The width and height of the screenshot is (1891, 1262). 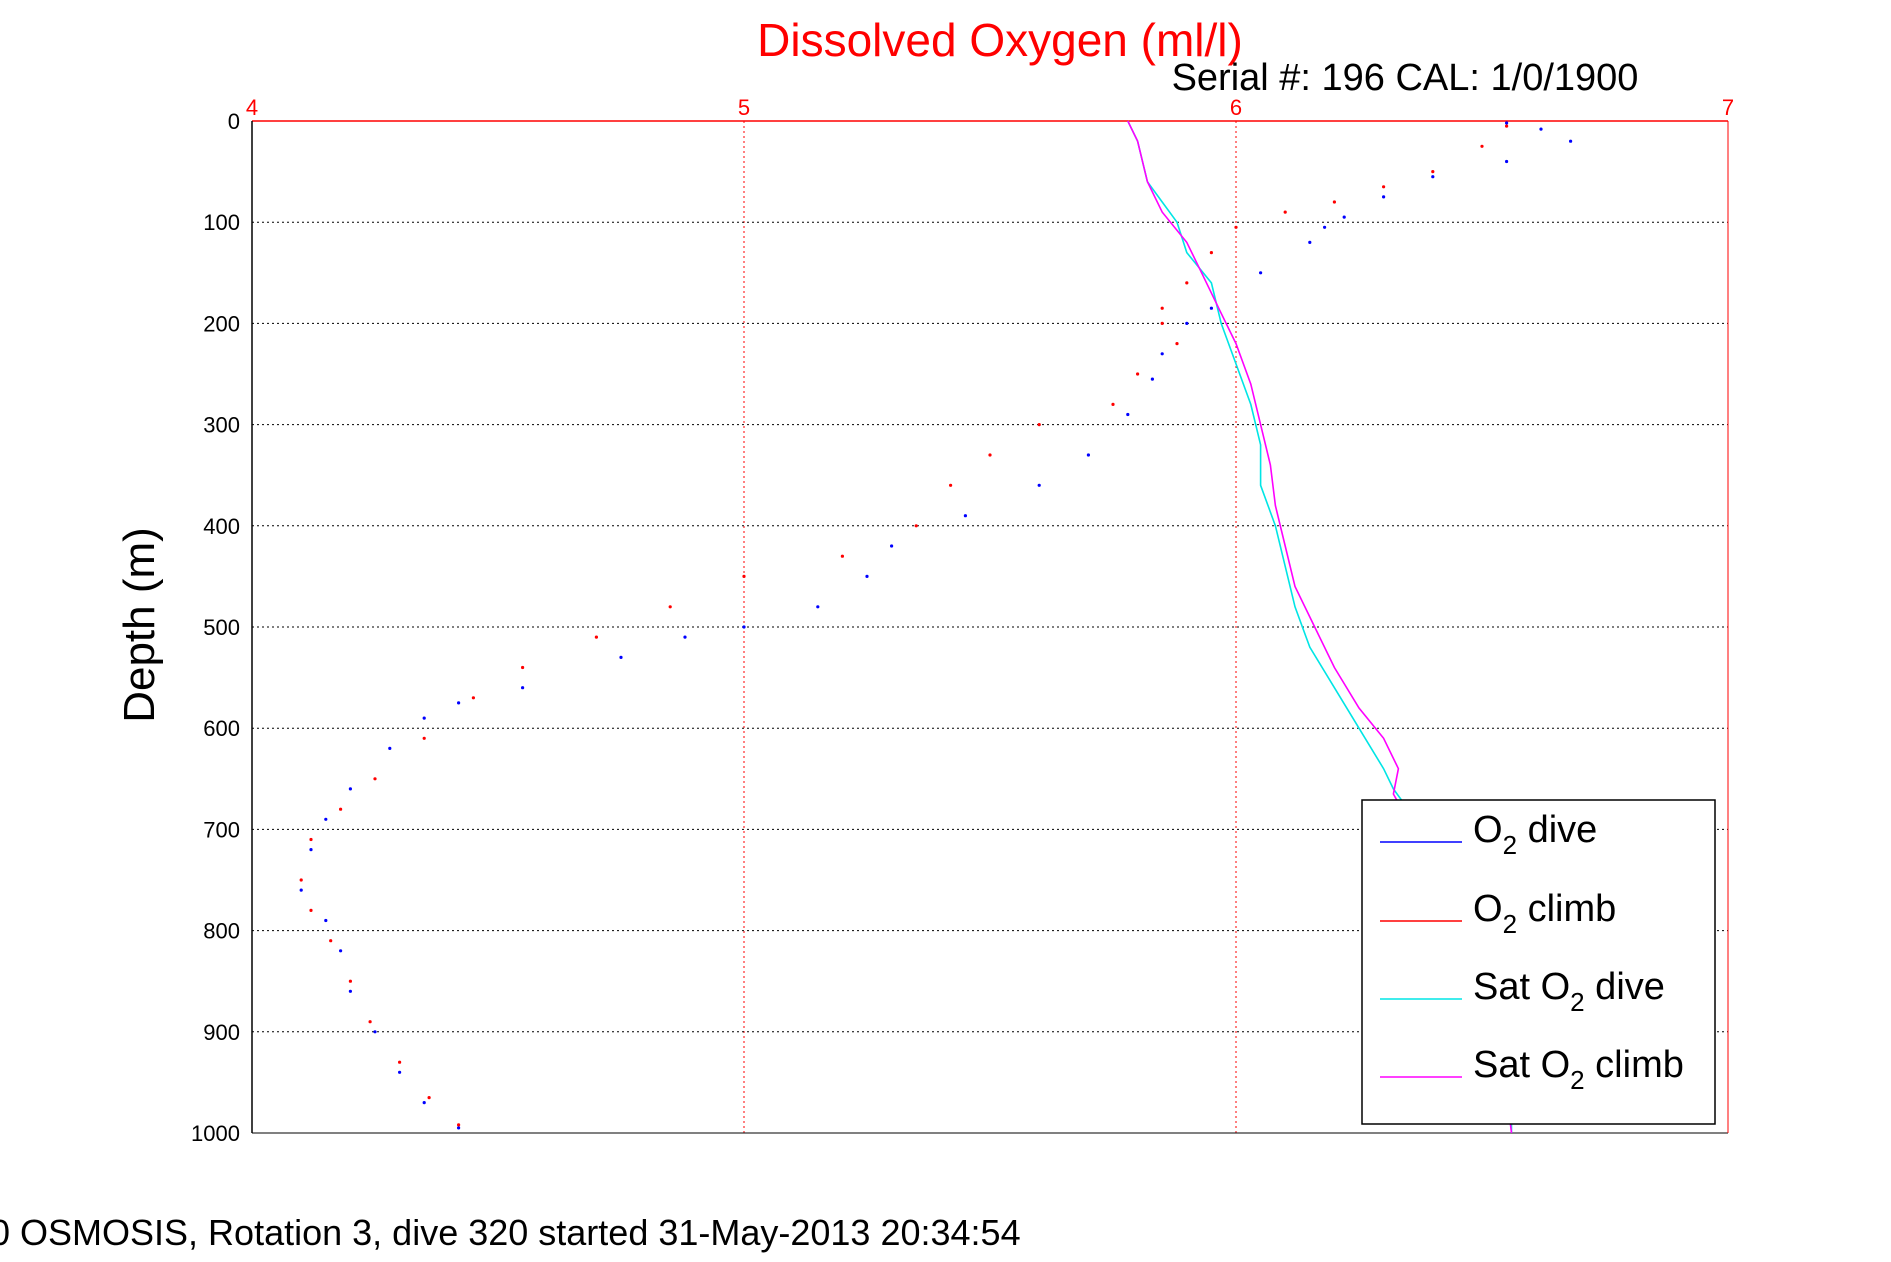 I want to click on x-tick-label: 4, so click(x=252, y=107).